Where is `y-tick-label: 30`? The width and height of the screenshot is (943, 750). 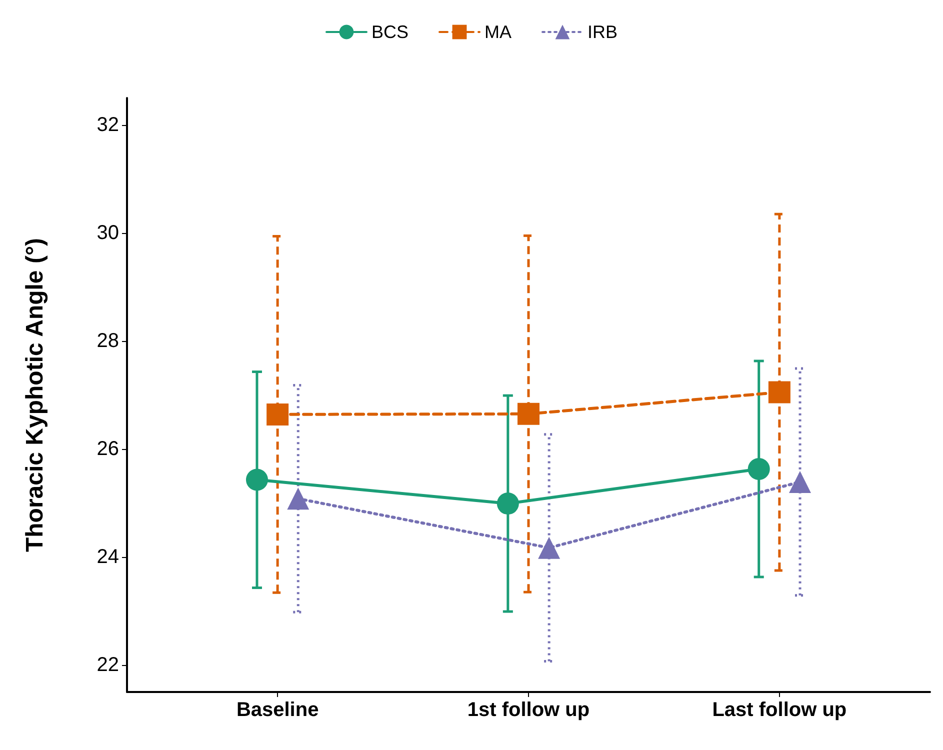
y-tick-label: 30 is located at coordinates (107, 233).